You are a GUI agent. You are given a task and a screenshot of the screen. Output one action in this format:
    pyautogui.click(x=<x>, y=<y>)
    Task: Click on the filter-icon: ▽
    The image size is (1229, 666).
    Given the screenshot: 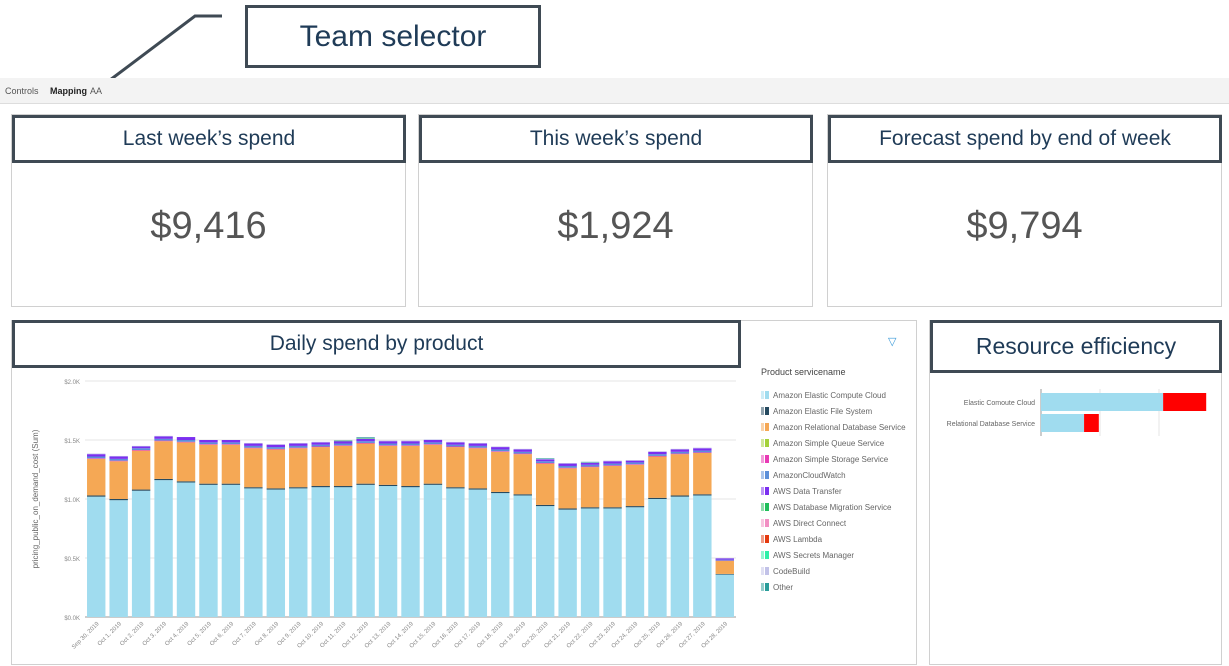 What is the action you would take?
    pyautogui.click(x=892, y=341)
    